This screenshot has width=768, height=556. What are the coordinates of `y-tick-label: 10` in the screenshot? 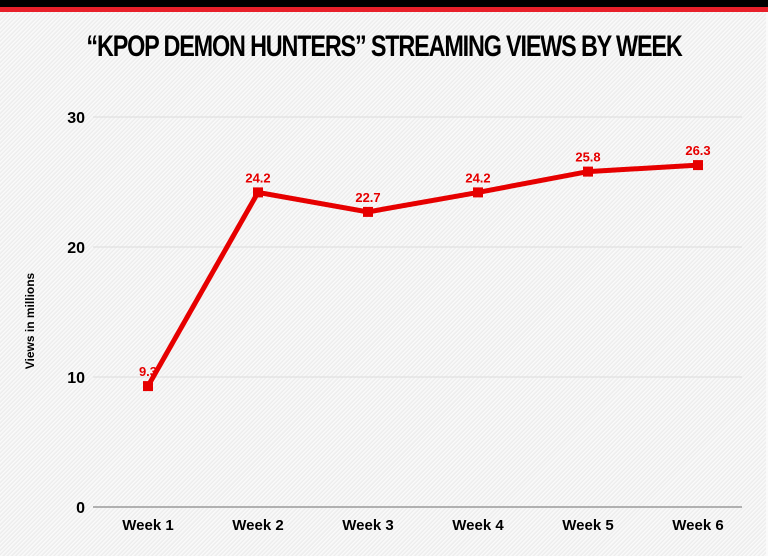 It's located at (76, 378).